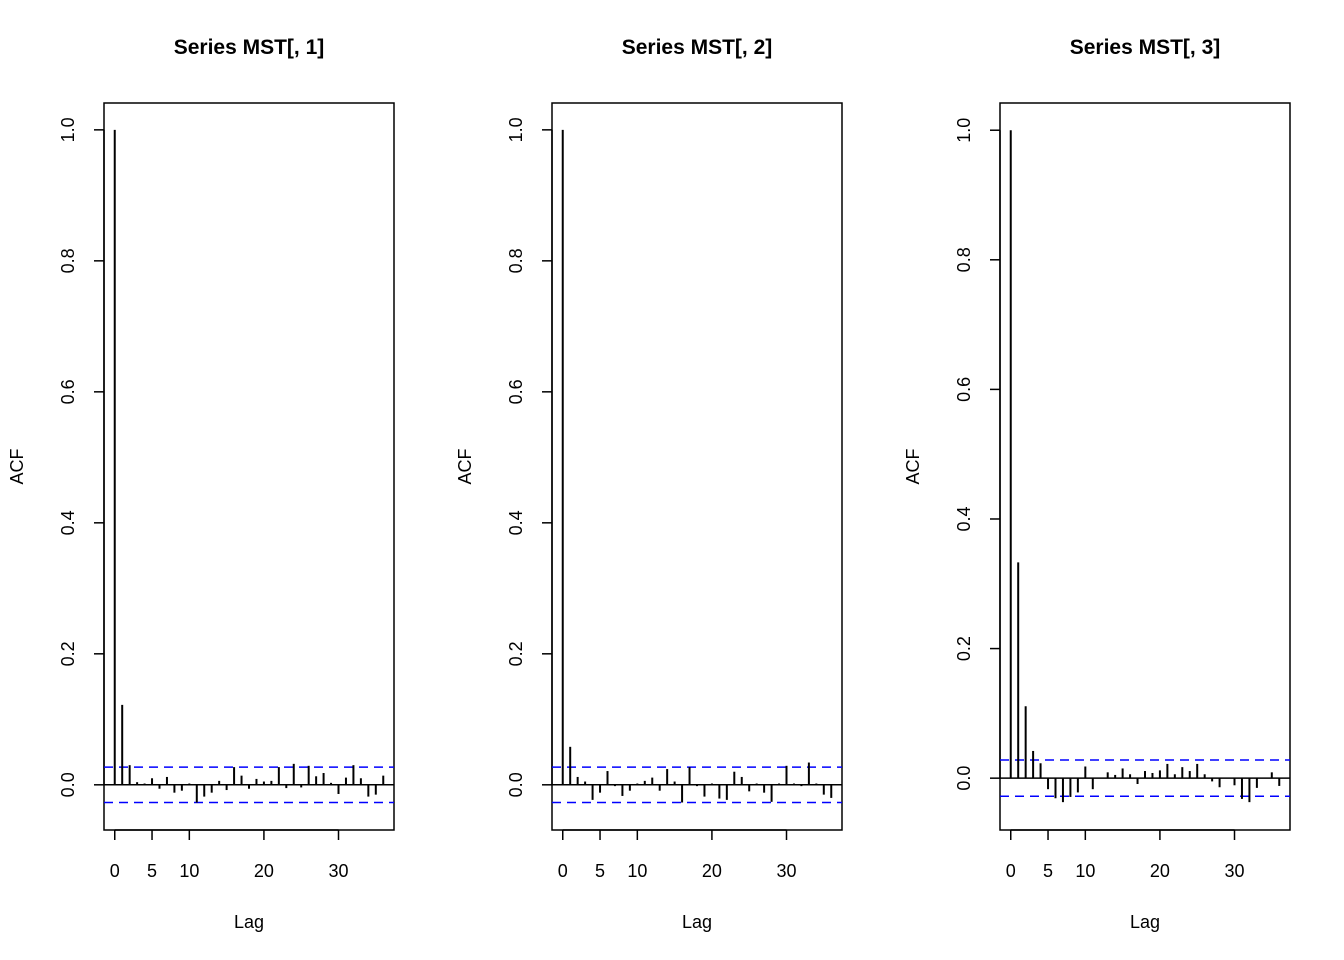 This screenshot has height=960, width=1344. Describe the element at coordinates (249, 47) in the screenshot. I see `panel-title: Series MST[, 1]` at that location.